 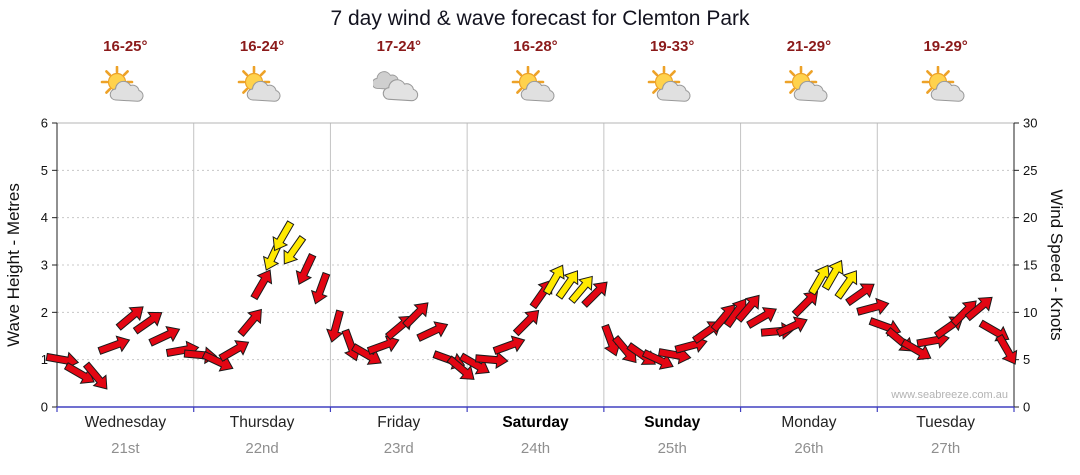 What do you see at coordinates (535, 422) in the screenshot?
I see `day-name: Saturday` at bounding box center [535, 422].